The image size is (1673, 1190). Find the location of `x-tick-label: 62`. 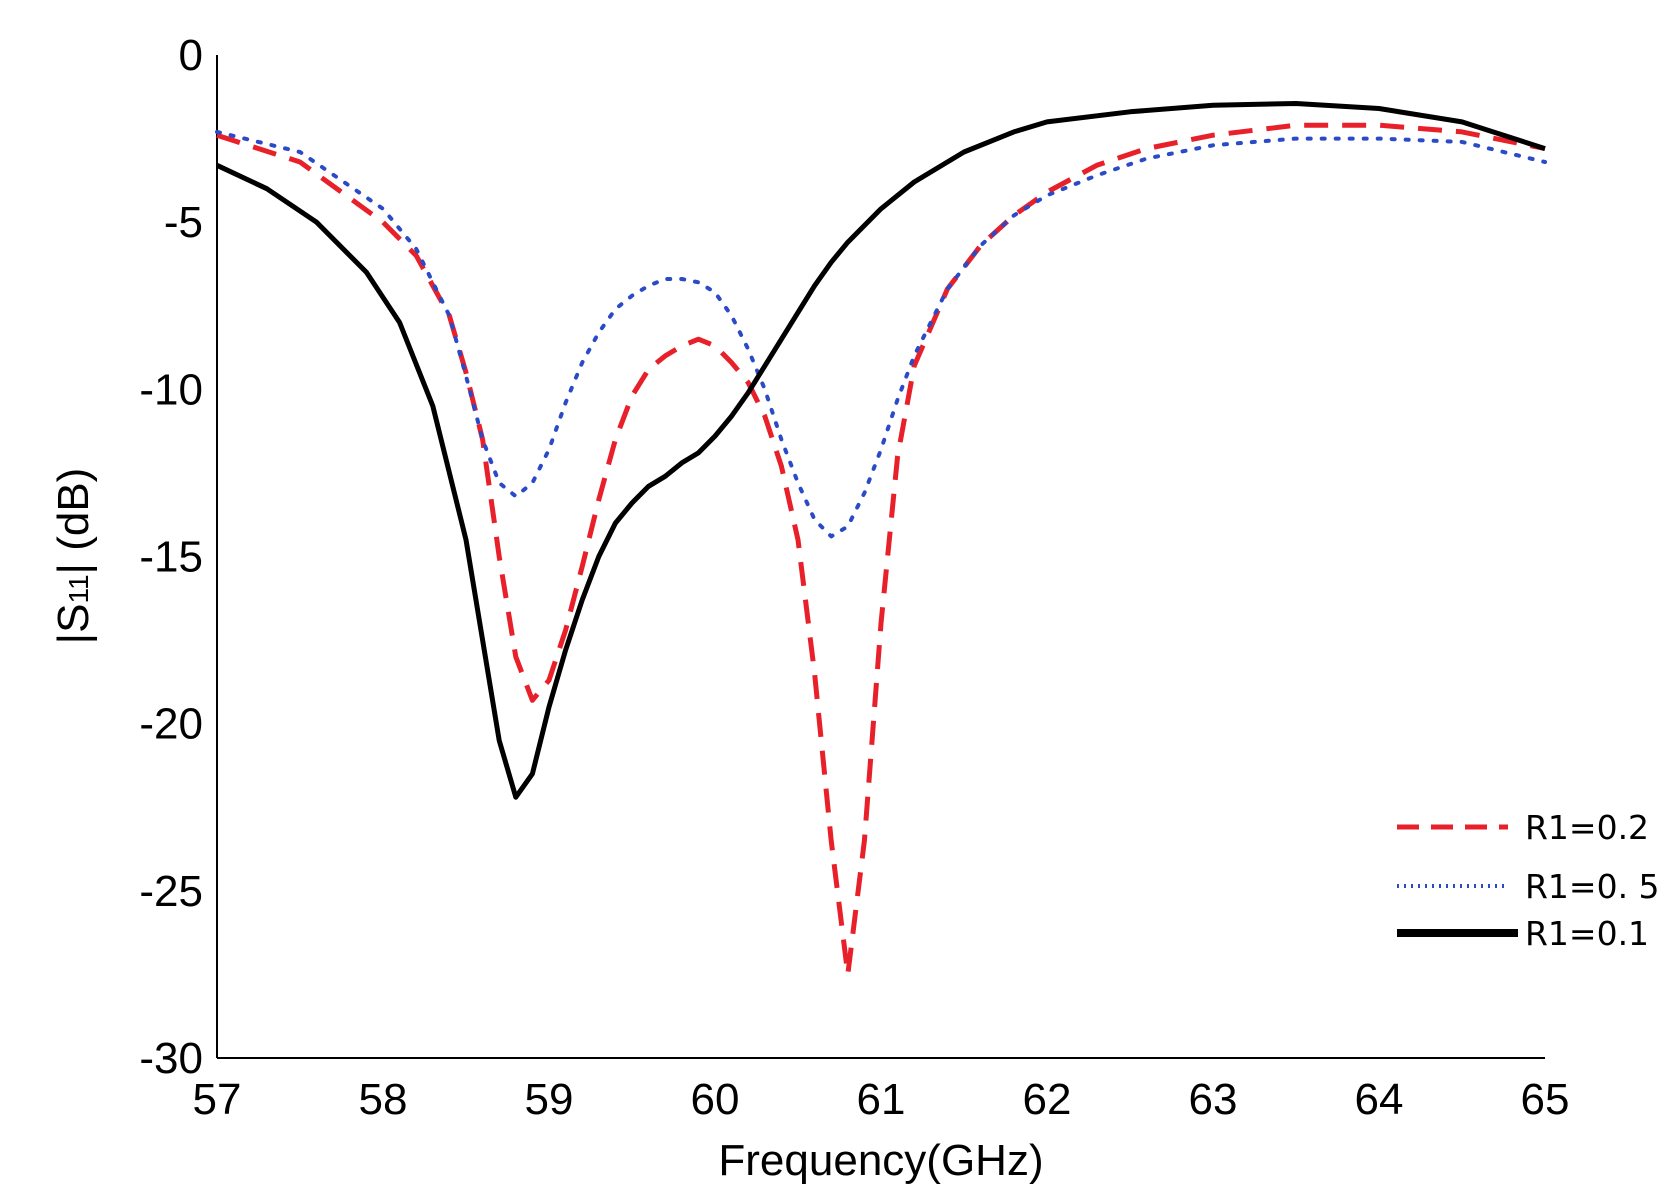

x-tick-label: 62 is located at coordinates (1047, 1099).